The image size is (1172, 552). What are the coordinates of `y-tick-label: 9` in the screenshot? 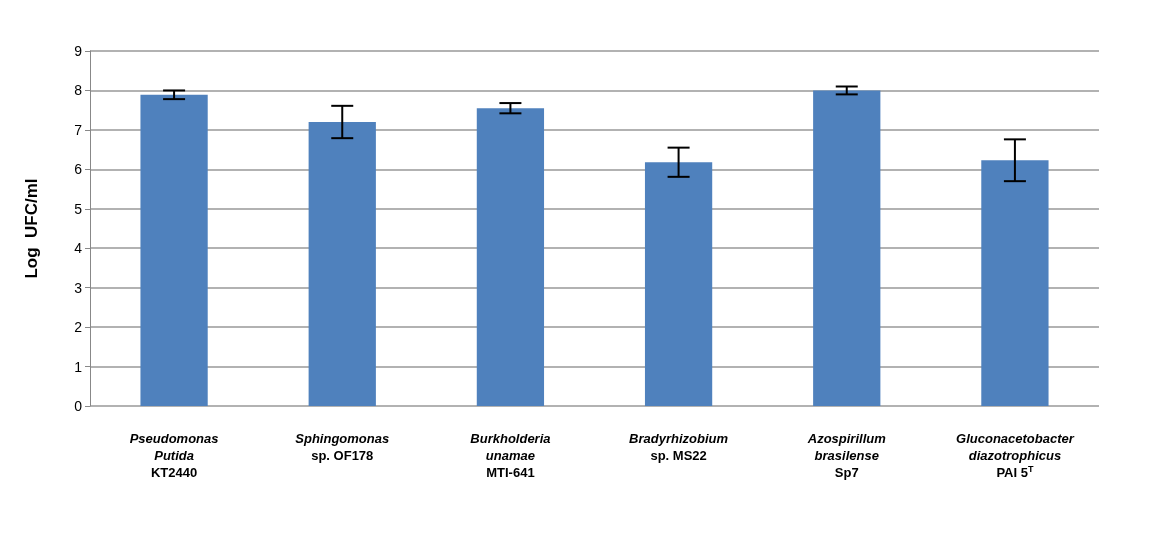 It's located at (78, 51).